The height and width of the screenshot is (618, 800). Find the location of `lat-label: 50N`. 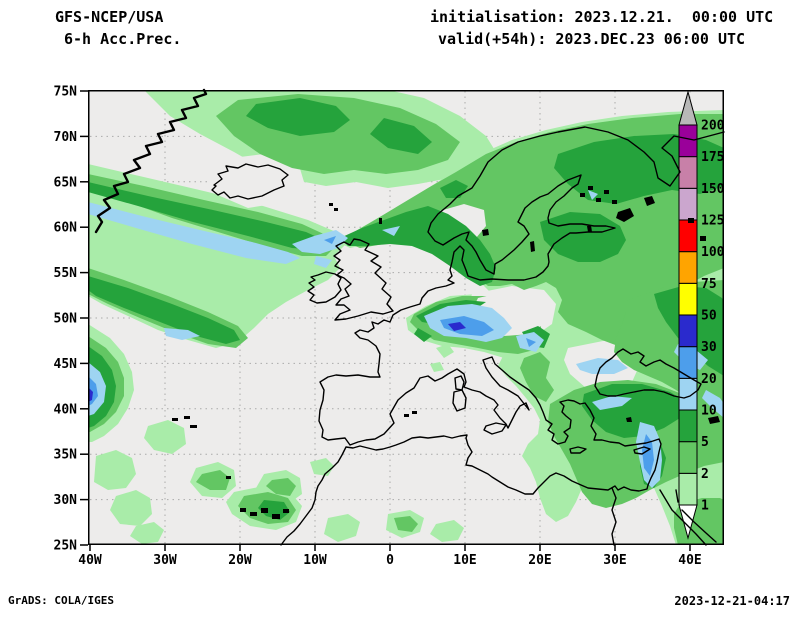

lat-label: 50N is located at coordinates (66, 319).